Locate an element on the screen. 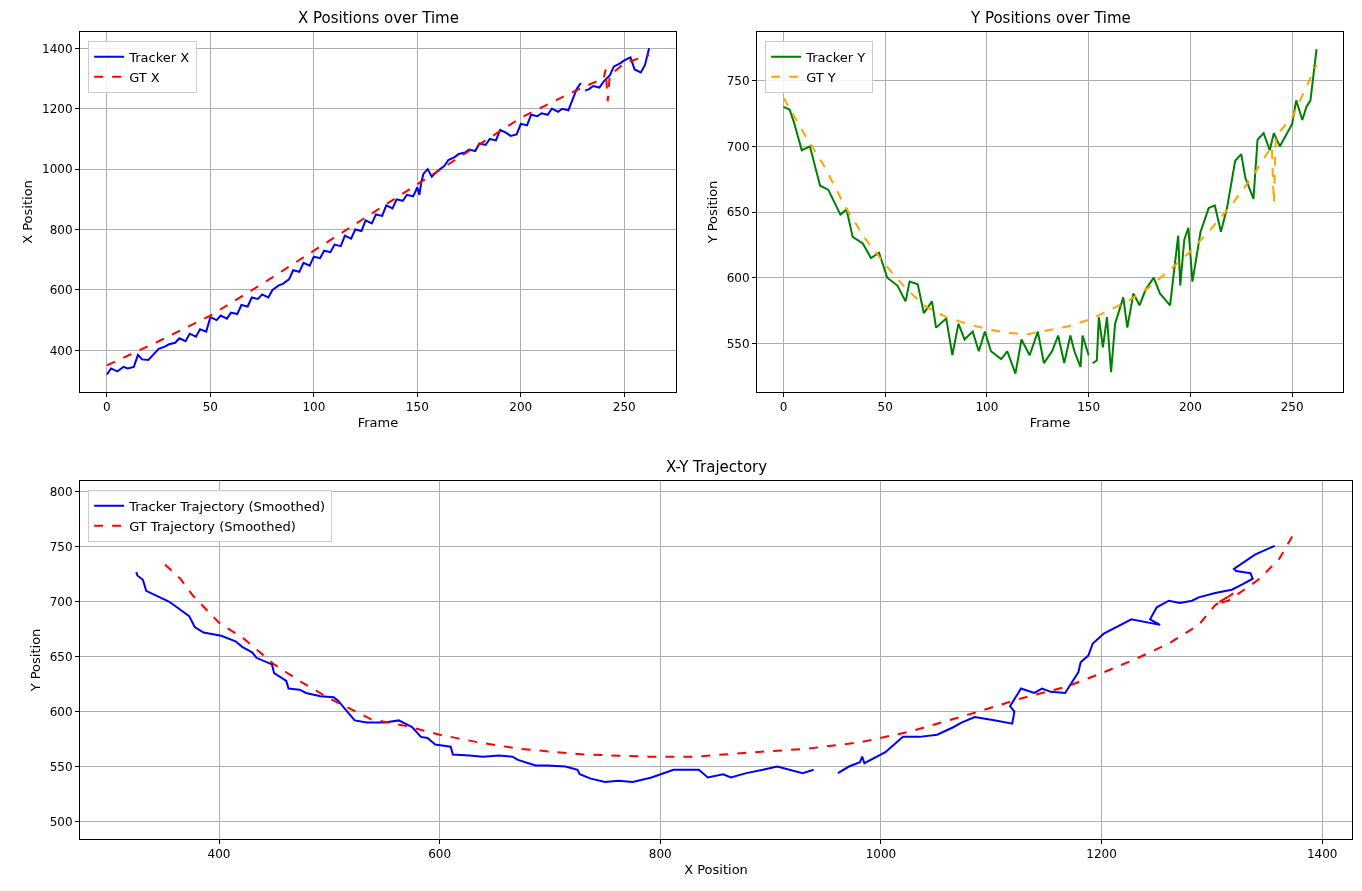  x-tick-label: 1000 is located at coordinates (881, 854).